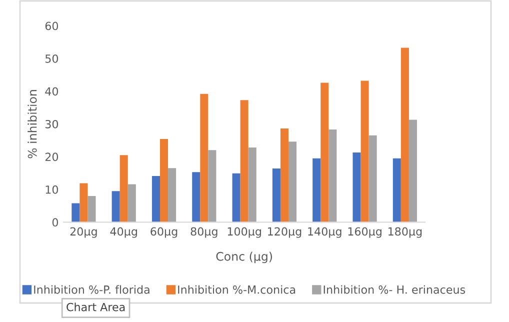  I want to click on y-tick-label: 0, so click(55, 222).